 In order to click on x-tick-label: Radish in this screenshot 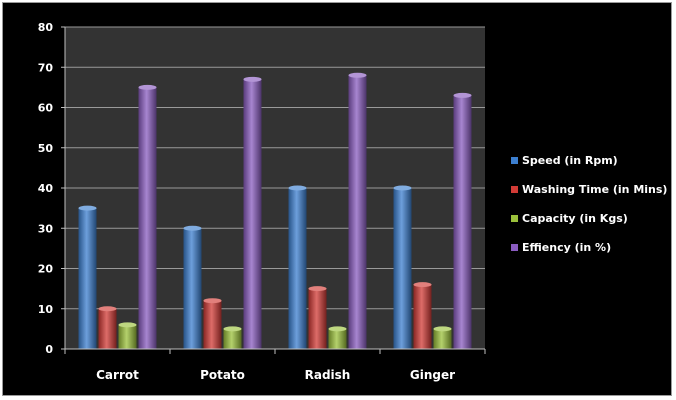, I will do `click(328, 375)`.